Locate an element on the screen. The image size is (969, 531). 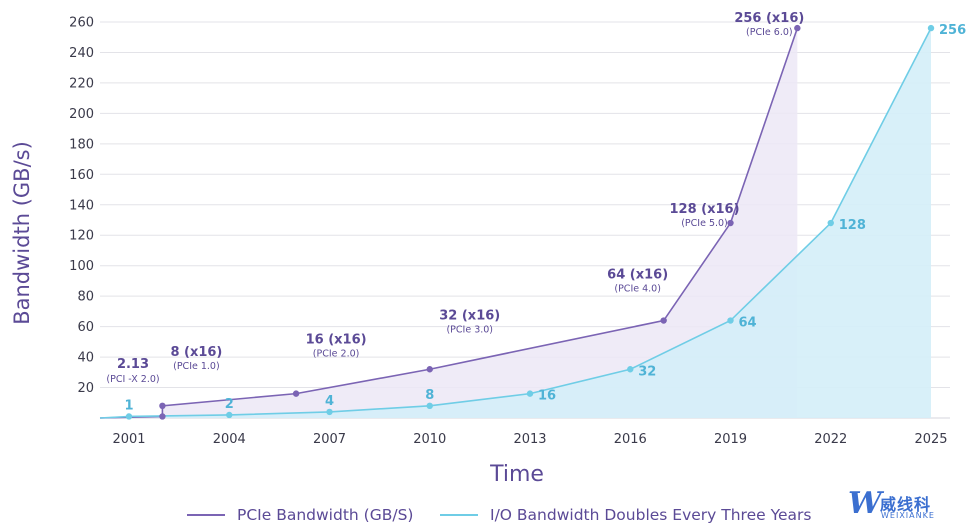
y-tick-label: 140 is located at coordinates (81, 205).